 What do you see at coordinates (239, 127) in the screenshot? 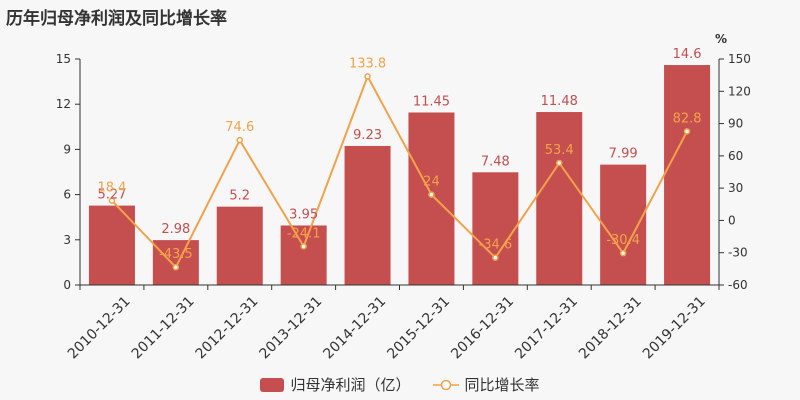
I see `growth-value-label: 74.6` at bounding box center [239, 127].